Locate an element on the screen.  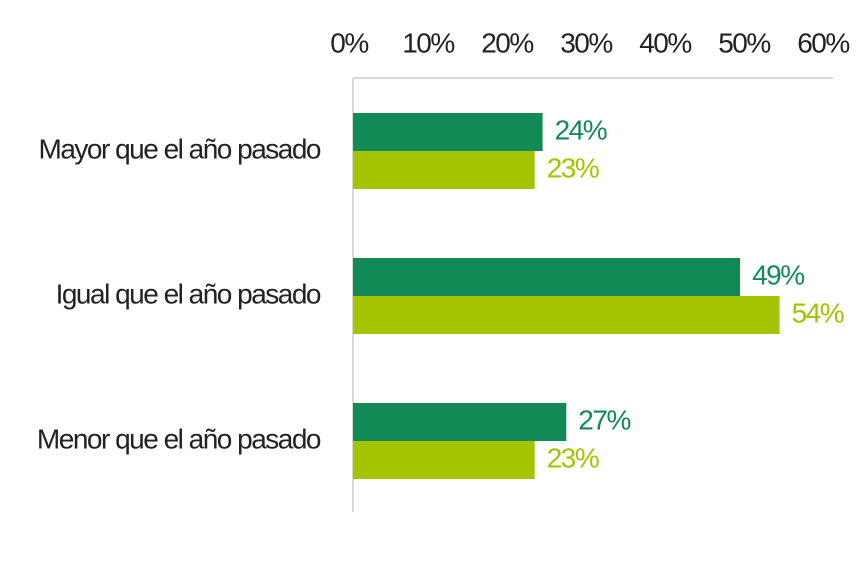
x-tick-label: 20% is located at coordinates (507, 42).